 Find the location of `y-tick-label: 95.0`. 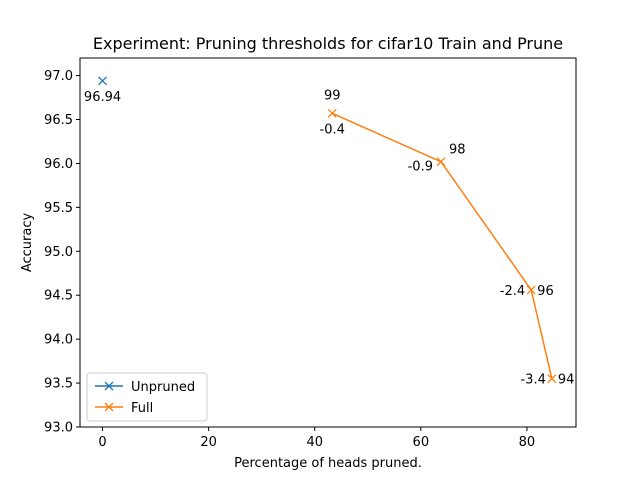

y-tick-label: 95.0 is located at coordinates (58, 252).